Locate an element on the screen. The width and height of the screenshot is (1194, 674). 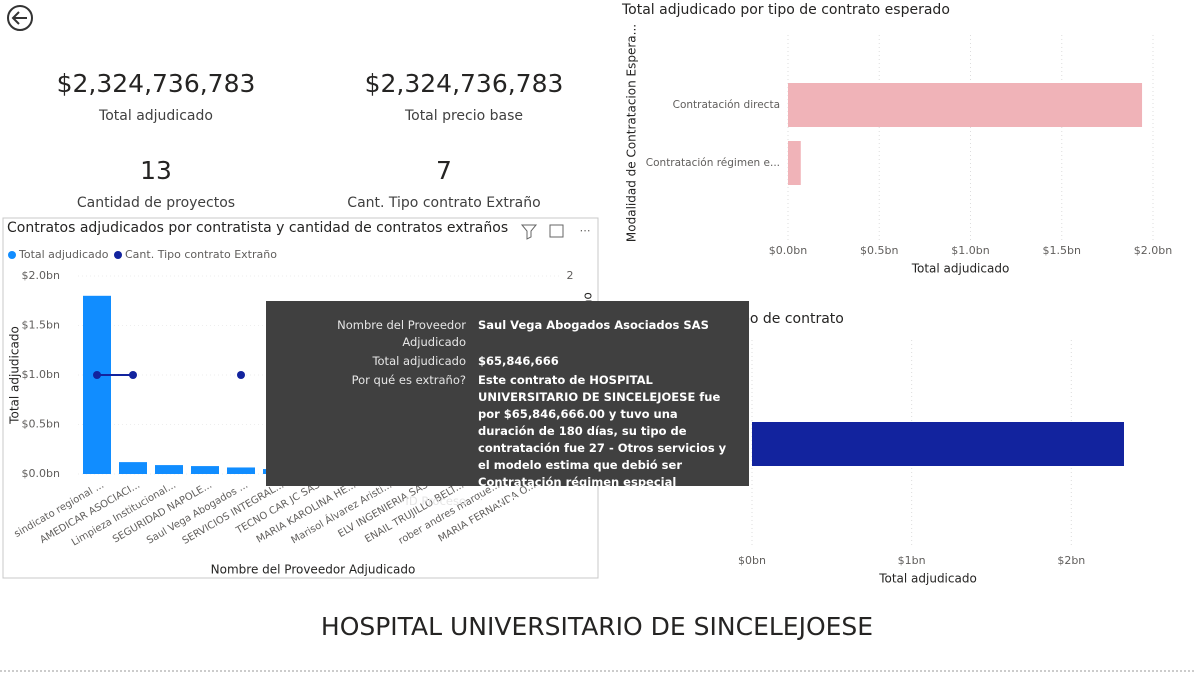
y-tick-label: $0.5bn is located at coordinates (41, 424).